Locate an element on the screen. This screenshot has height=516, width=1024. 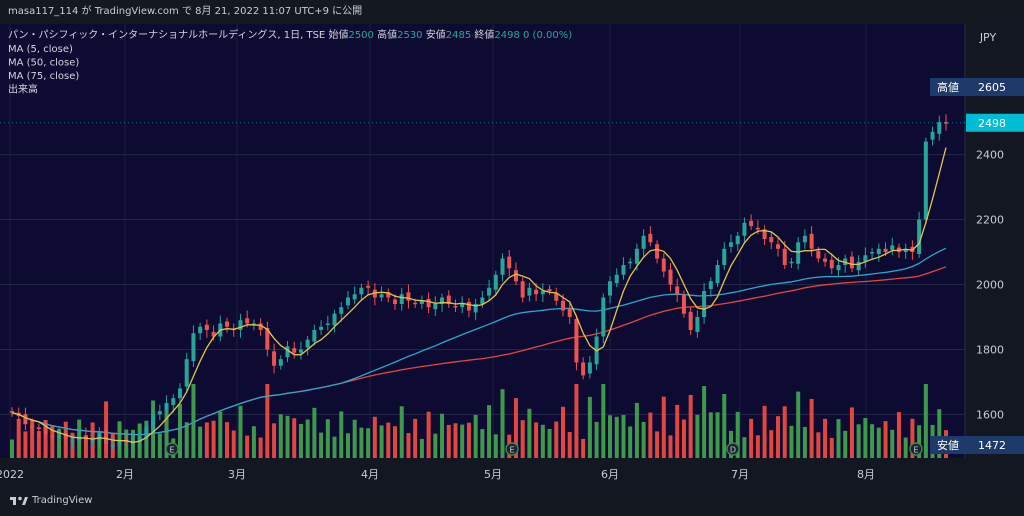
study-legend-item: 出来高 is located at coordinates (23, 89).